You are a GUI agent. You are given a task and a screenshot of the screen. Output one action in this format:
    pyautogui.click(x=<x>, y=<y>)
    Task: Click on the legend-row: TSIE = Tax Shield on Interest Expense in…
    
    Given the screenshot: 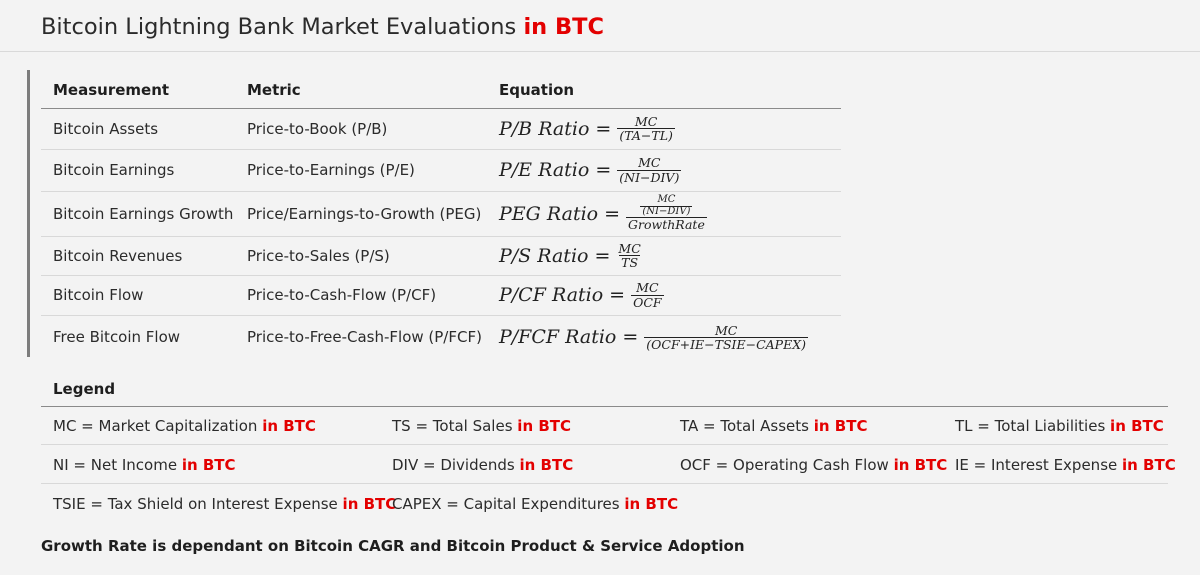 What is the action you would take?
    pyautogui.click(x=604, y=504)
    